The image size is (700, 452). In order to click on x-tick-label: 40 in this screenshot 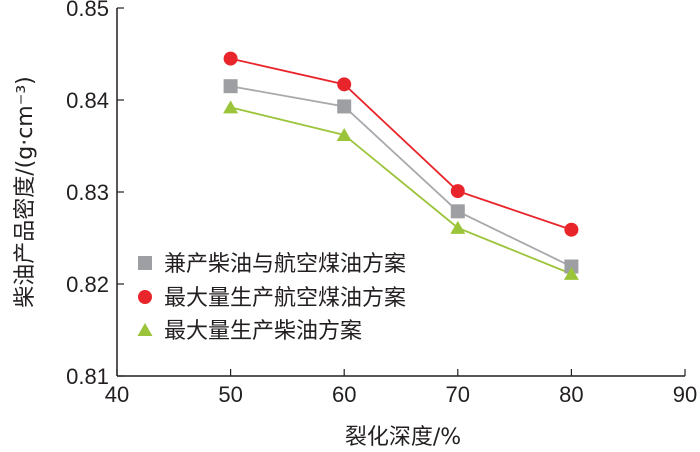, I will do `click(117, 394)`.